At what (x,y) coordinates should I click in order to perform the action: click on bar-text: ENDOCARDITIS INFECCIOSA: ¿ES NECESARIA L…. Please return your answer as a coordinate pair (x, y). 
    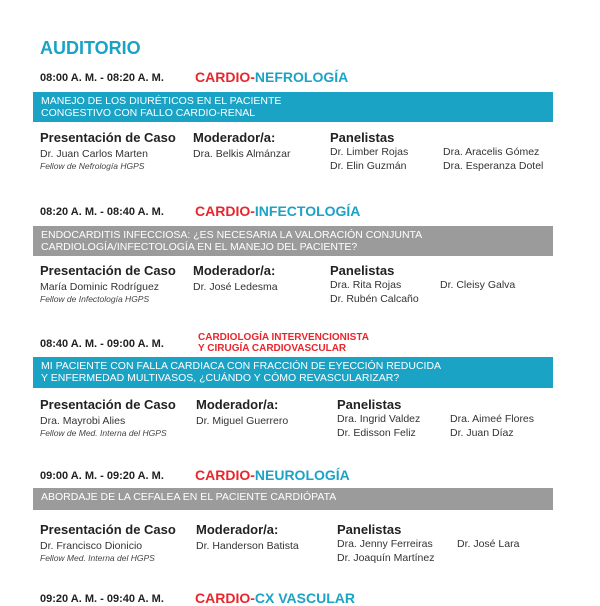
    Looking at the image, I should click on (232, 235).